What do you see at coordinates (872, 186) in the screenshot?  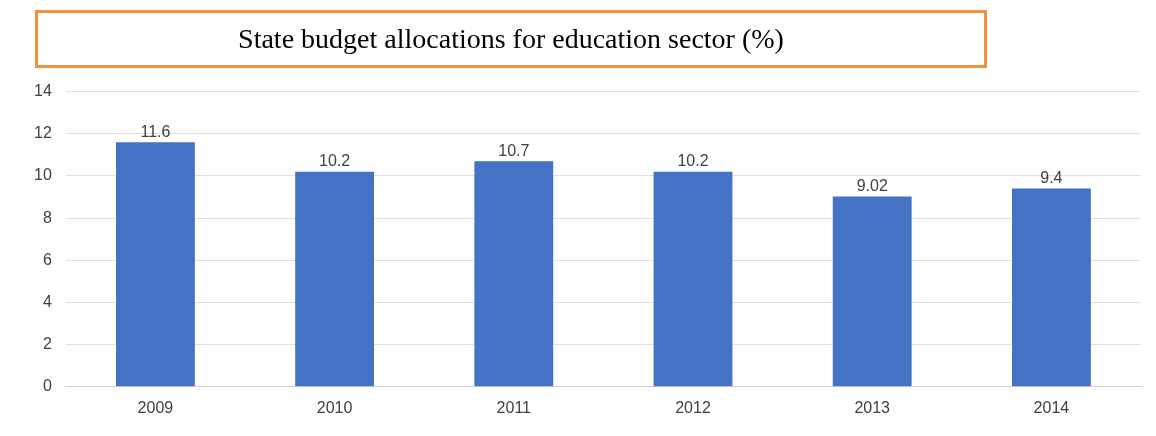 I see `data-label: 9.02` at bounding box center [872, 186].